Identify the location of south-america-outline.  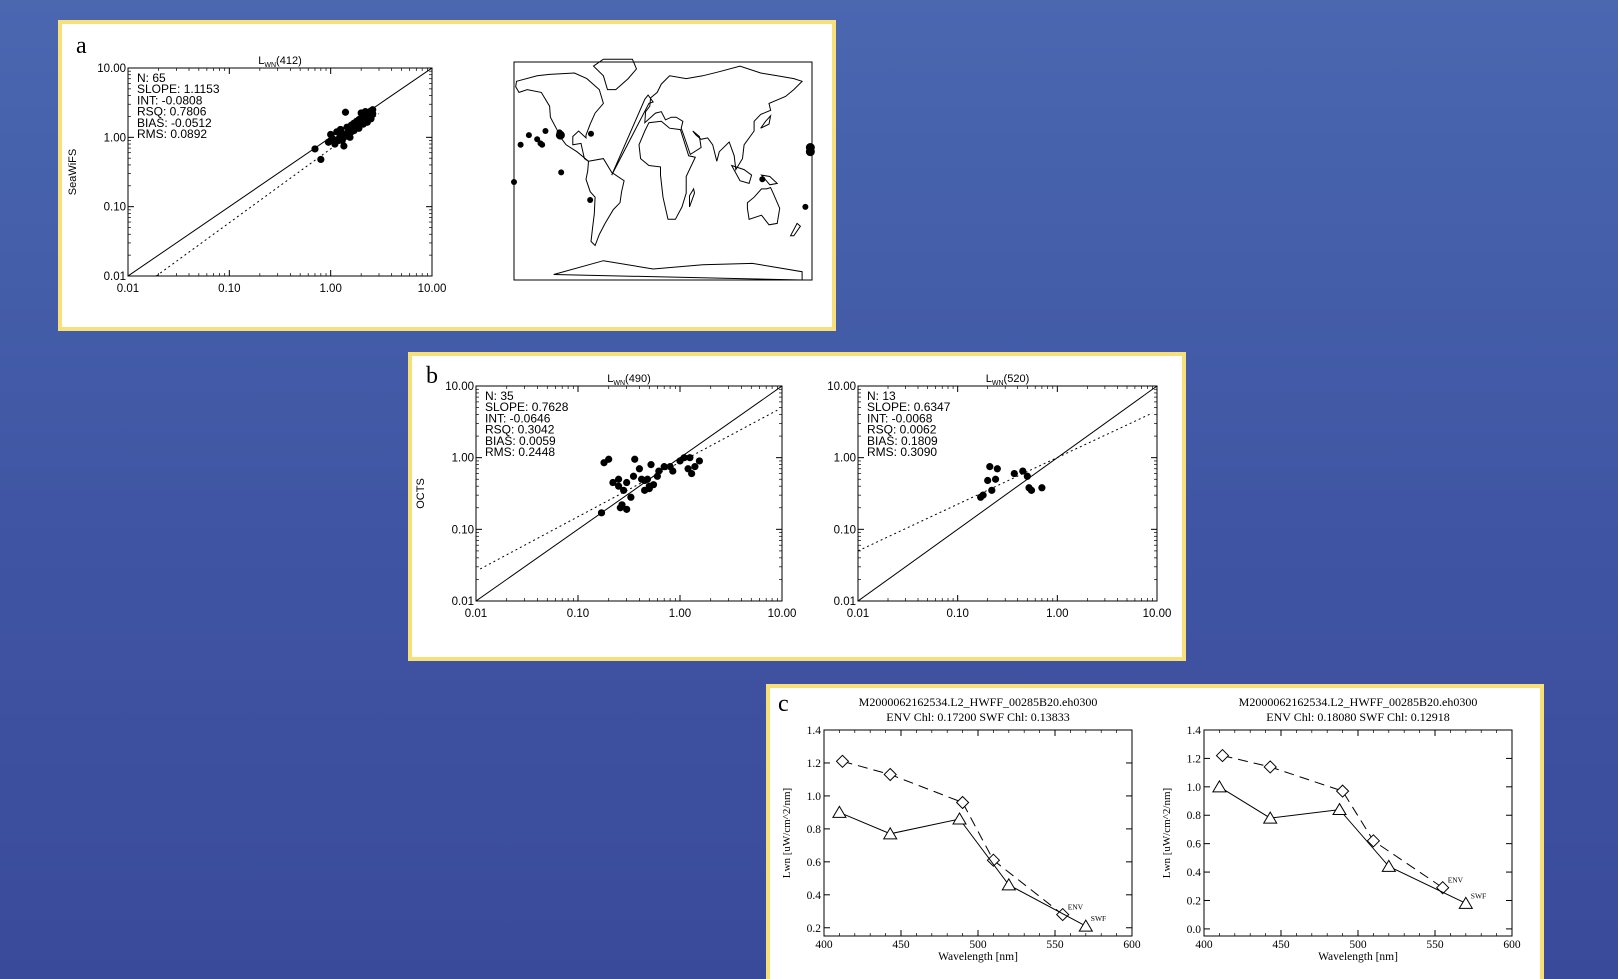
(605, 202).